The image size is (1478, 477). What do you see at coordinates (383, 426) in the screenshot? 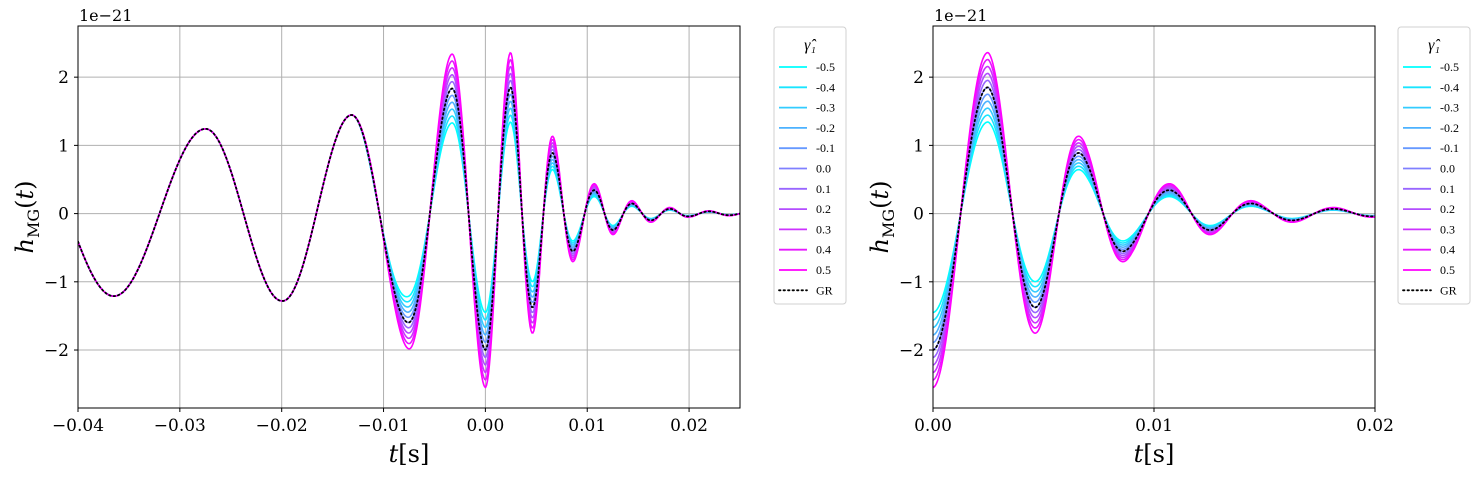
I see `left-x-tick-label: −0.01` at bounding box center [383, 426].